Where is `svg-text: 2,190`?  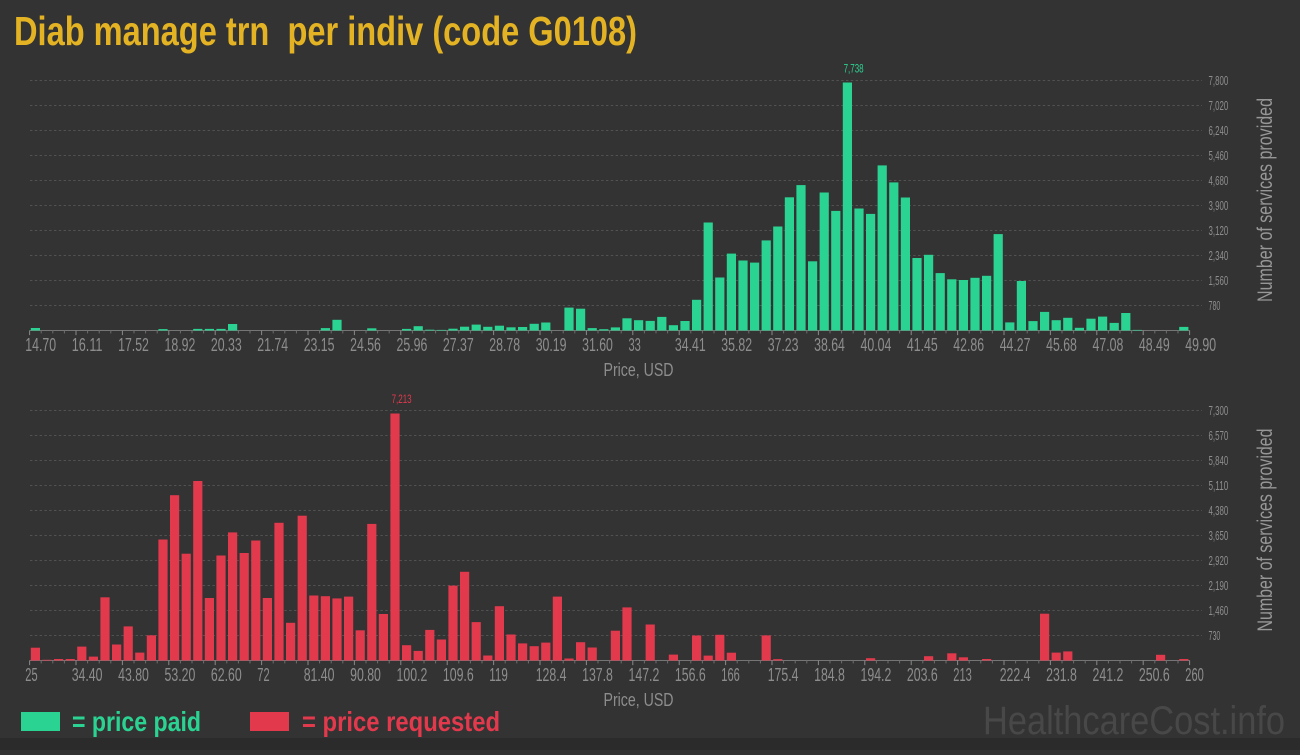 svg-text: 2,190 is located at coordinates (1219, 586).